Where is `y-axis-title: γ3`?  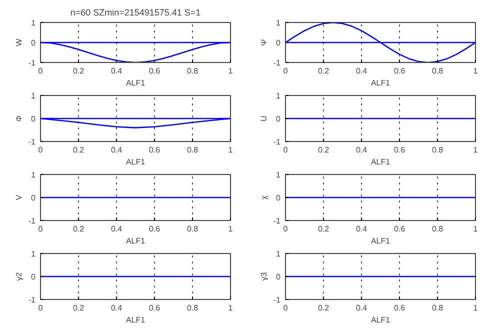 y-axis-title: γ3 is located at coordinates (263, 276).